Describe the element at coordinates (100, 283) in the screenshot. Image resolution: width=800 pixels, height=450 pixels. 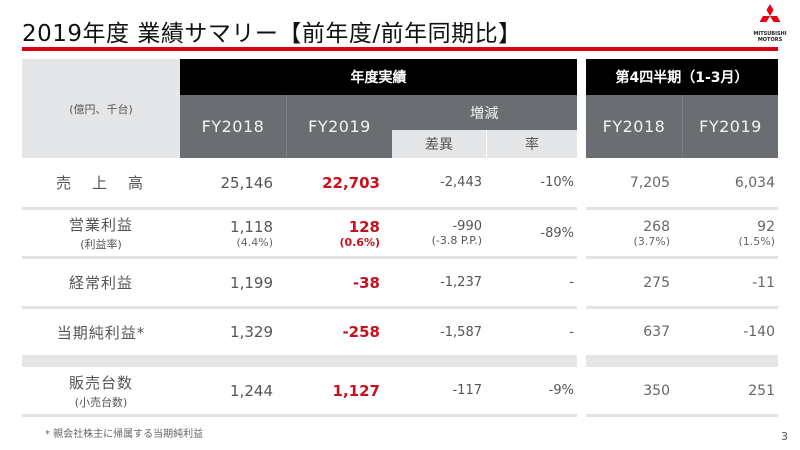
I see `row-label: 経常利益` at that location.